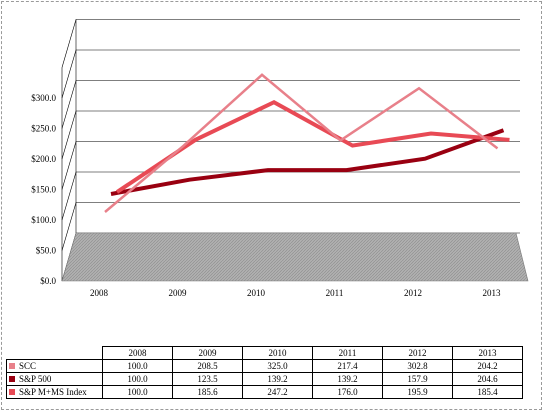 This screenshot has height=413, width=545. I want to click on y-axis-ticks: $0.0 $50.0 $100.0 $150.0 $200.0 $250.0 $300.0, so click(43, 189).